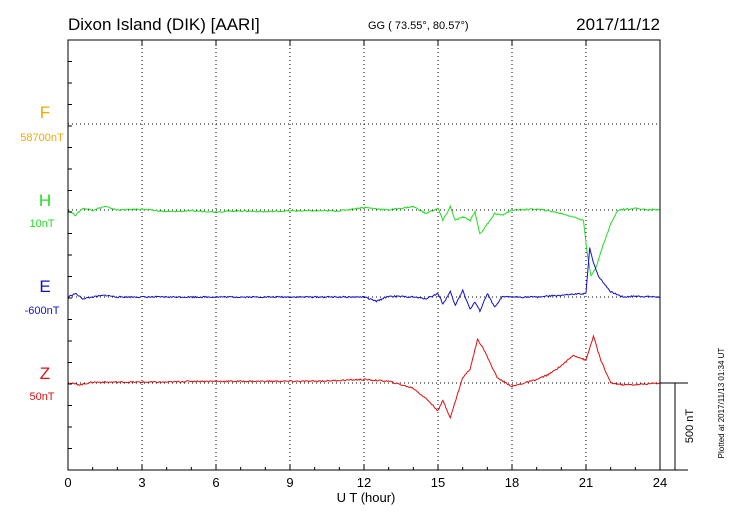 The image size is (730, 520). What do you see at coordinates (364, 482) in the screenshot?
I see `x-tick-label: 12` at bounding box center [364, 482].